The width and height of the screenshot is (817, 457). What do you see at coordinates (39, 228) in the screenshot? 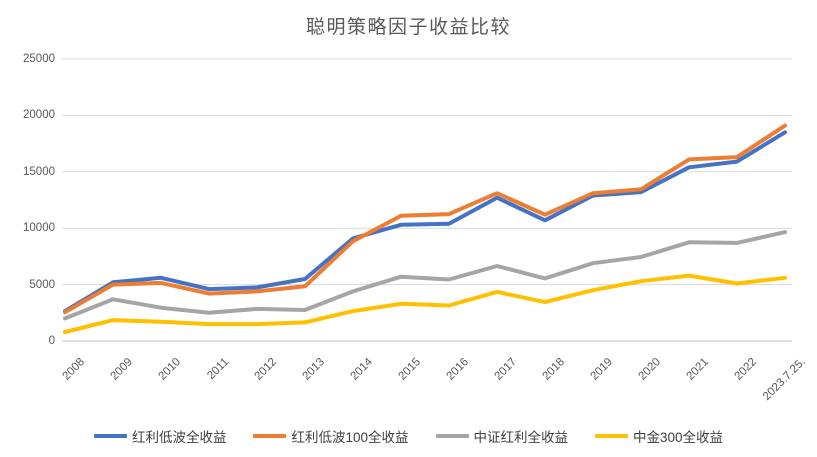
I see `y-axis-tick-label: 10000` at bounding box center [39, 228].